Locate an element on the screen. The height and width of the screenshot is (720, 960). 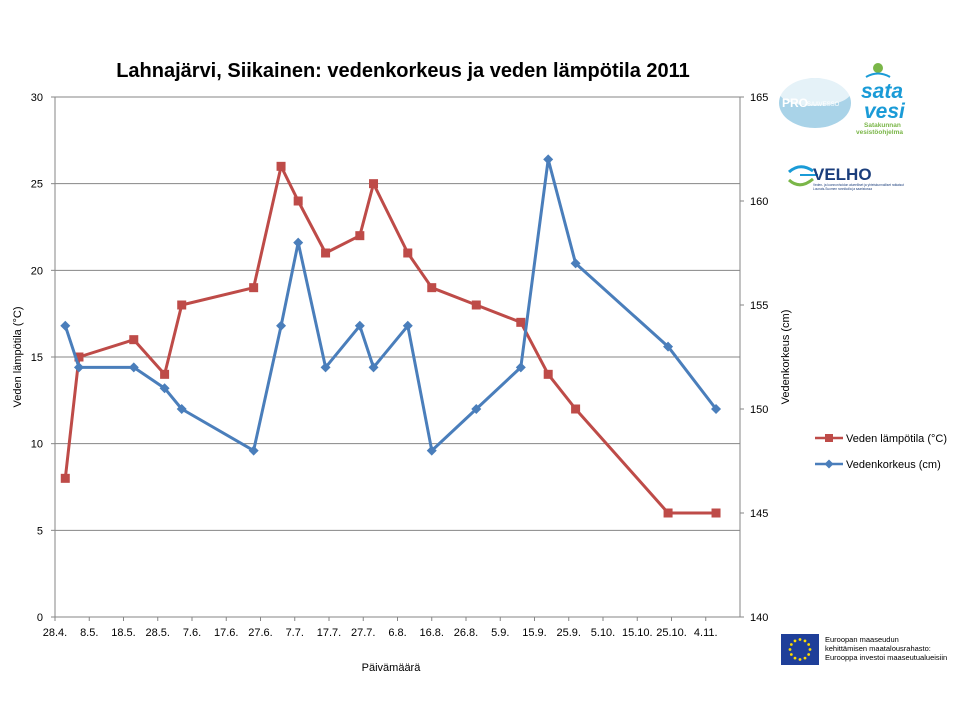
legend-item-temperature: Veden lämpötila (°C) is located at coordinates (881, 439).